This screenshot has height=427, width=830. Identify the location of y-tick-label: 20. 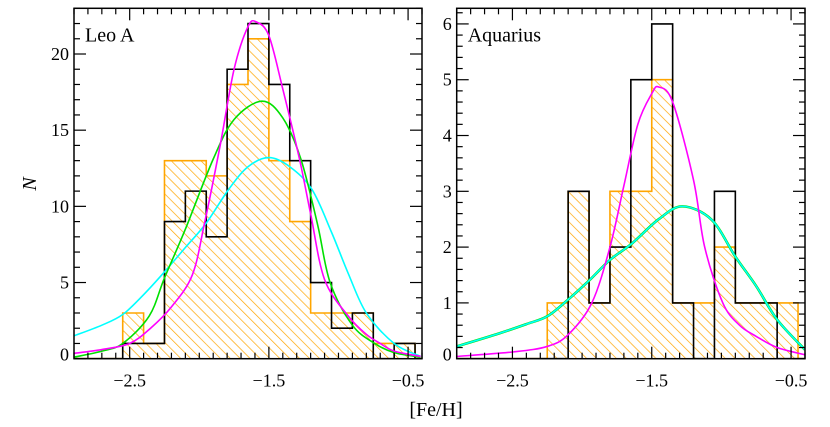
(60, 54).